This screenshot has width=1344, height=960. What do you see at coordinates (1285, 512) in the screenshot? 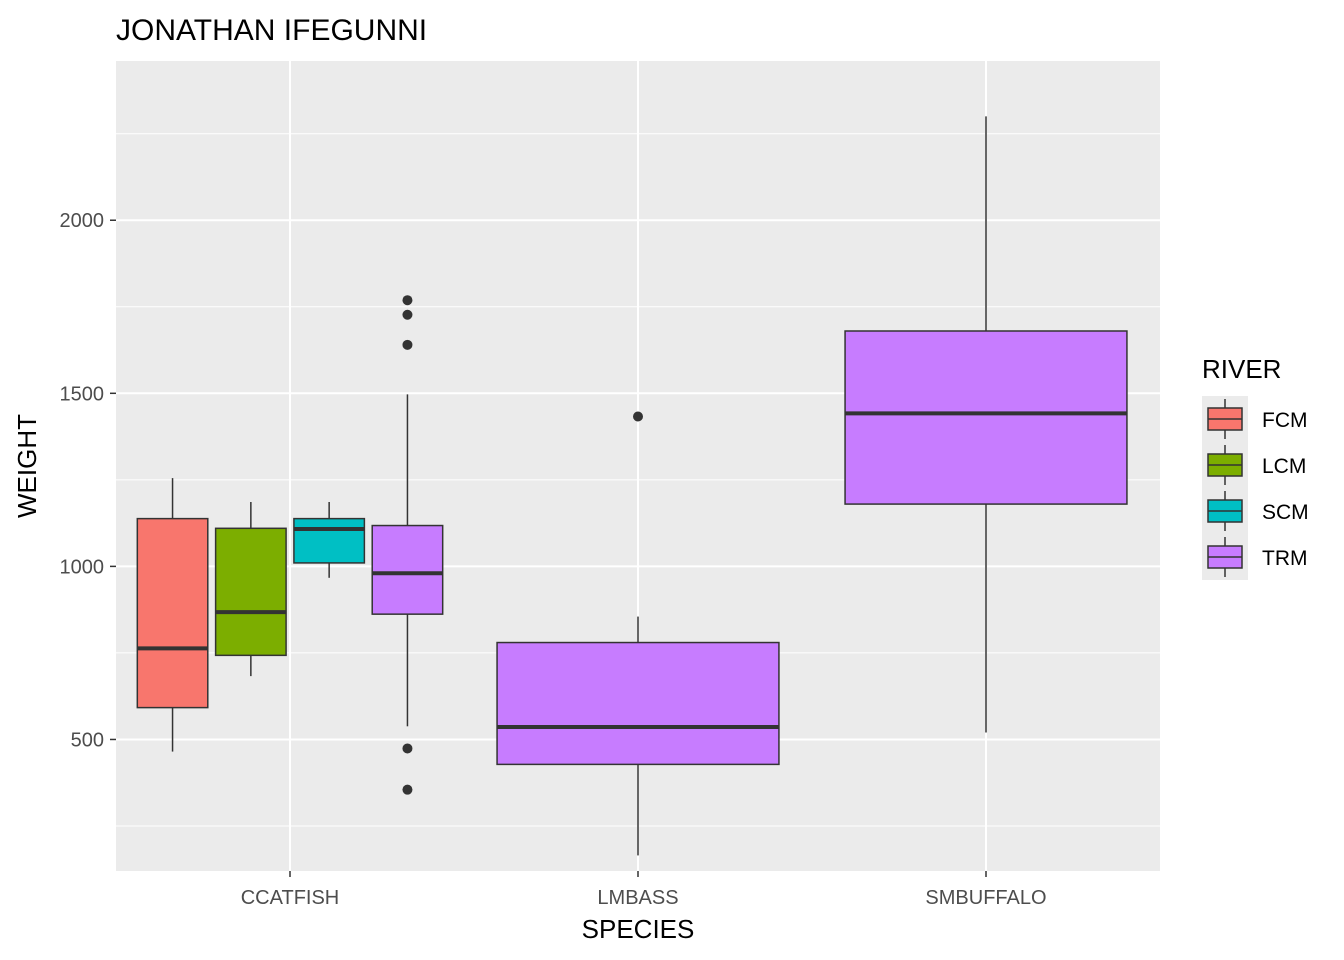
I see `legend-label: SCM` at bounding box center [1285, 512].